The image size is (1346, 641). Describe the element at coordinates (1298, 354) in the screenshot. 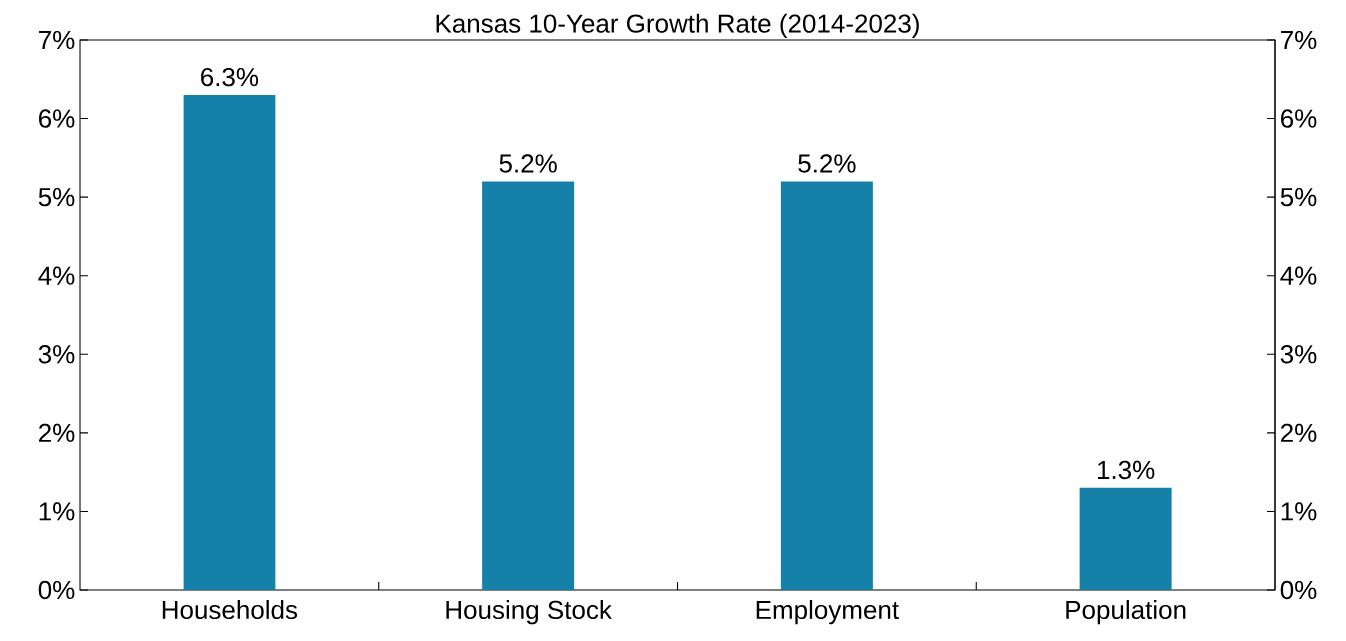

I see `y-tick-label: 3%` at that location.